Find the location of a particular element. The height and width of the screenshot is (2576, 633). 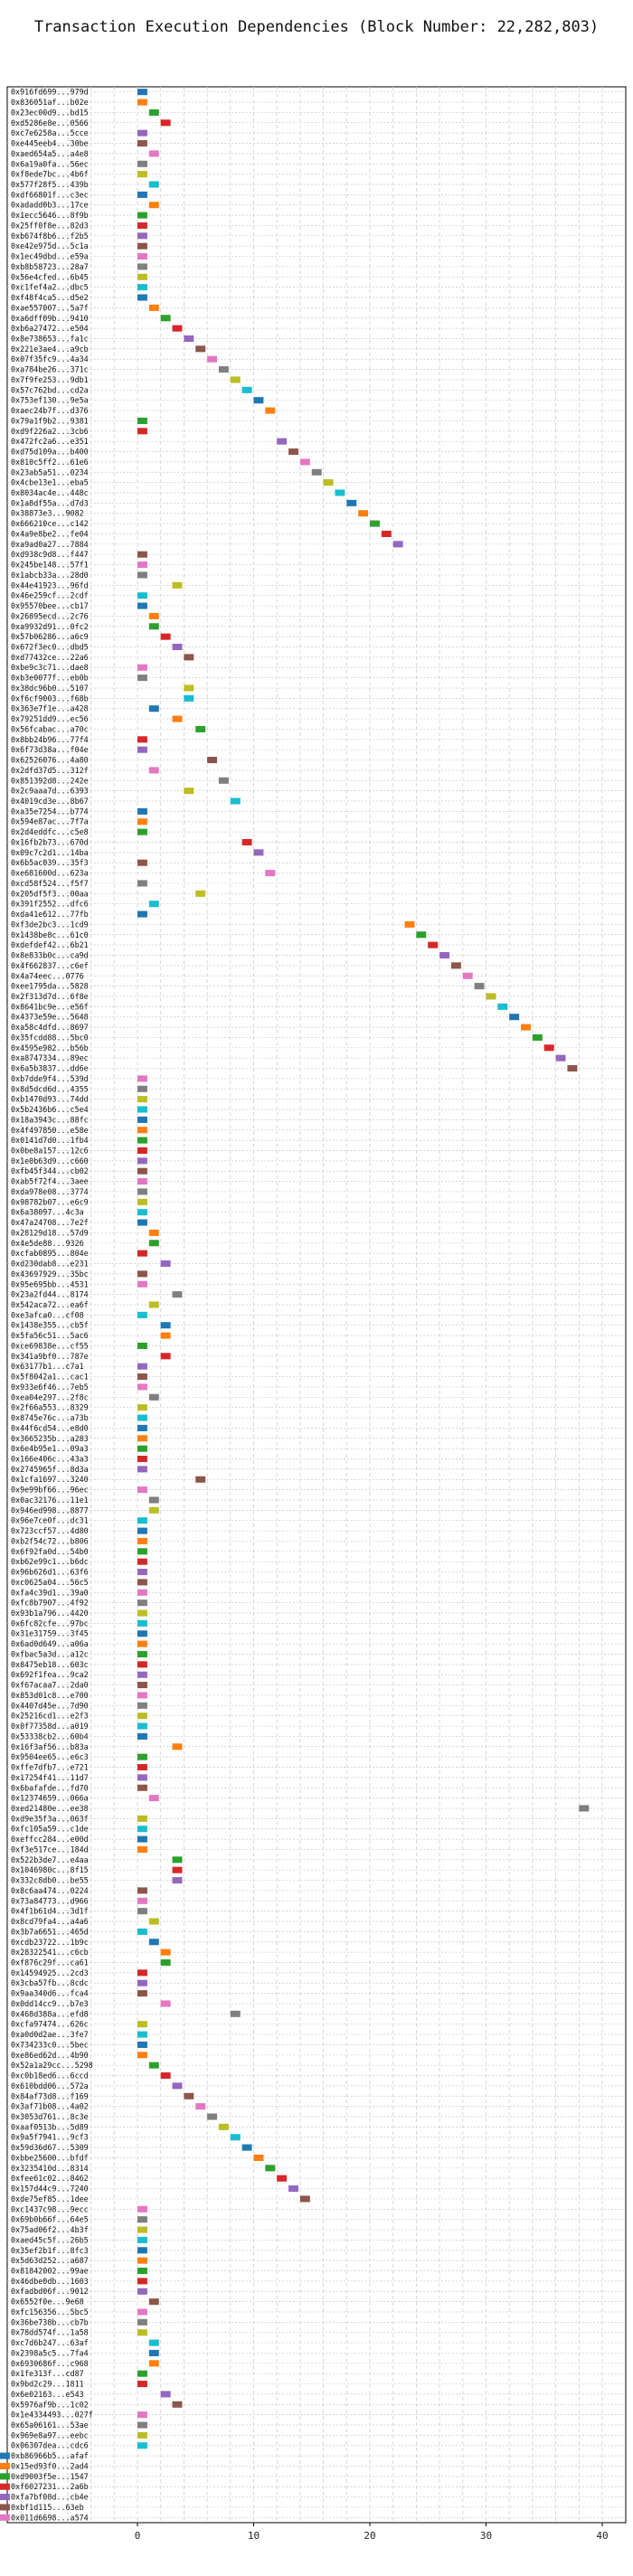

row-label: 0xd9003f5e...1547 is located at coordinates (50, 2476).